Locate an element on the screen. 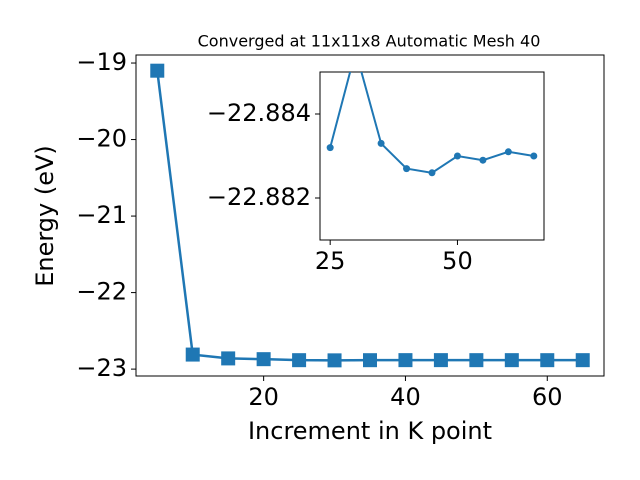  y-tick-label: −22 is located at coordinates (101, 292).